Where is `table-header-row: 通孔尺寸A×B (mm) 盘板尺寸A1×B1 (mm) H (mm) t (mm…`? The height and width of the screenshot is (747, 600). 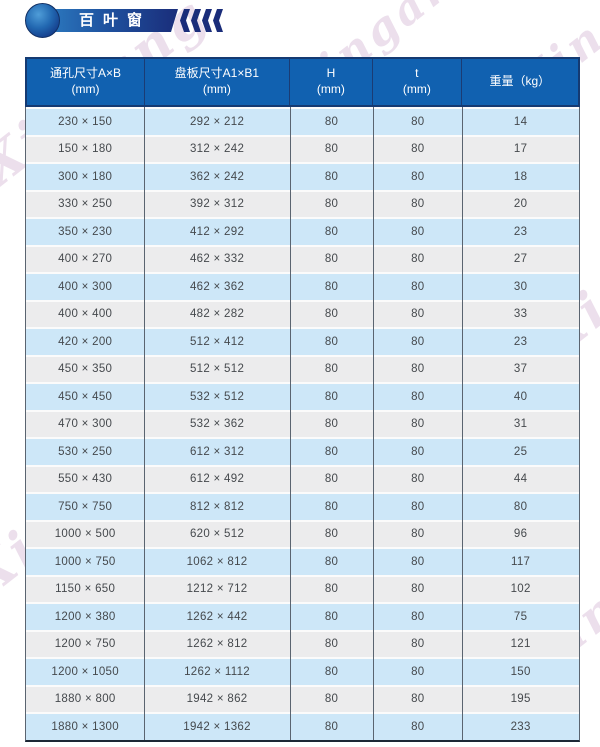 table-header-row: 通孔尺寸A×B (mm) 盘板尺寸A1×B1 (mm) H (mm) t (mm… is located at coordinates (302, 82).